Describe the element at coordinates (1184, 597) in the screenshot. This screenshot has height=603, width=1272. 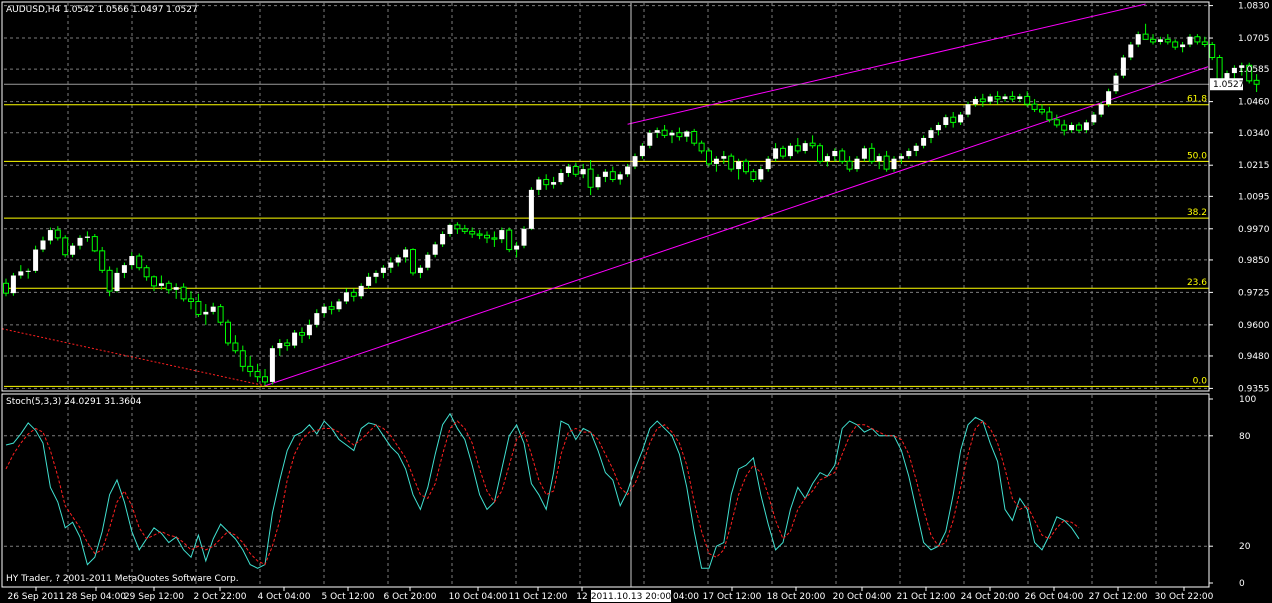
I see `time-tick-label: 30 Oct 22:00` at that location.